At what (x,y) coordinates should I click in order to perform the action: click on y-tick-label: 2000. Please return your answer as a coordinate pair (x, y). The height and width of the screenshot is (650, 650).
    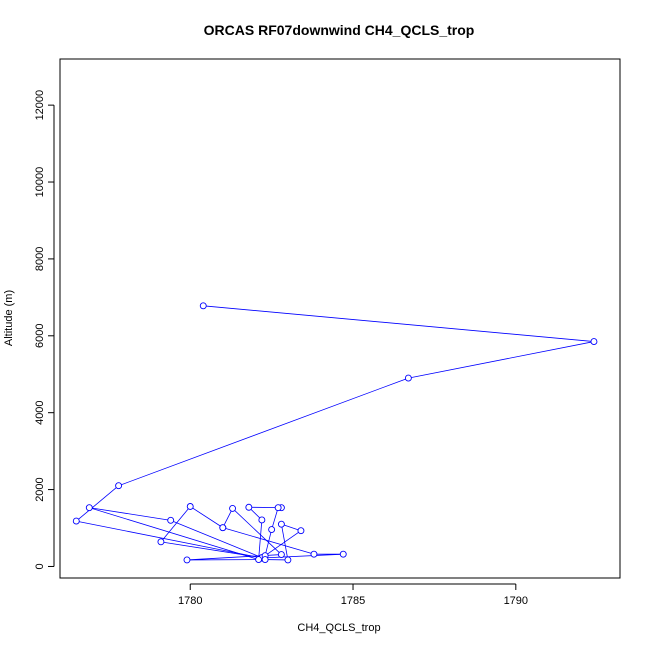
    Looking at the image, I should click on (40, 489).